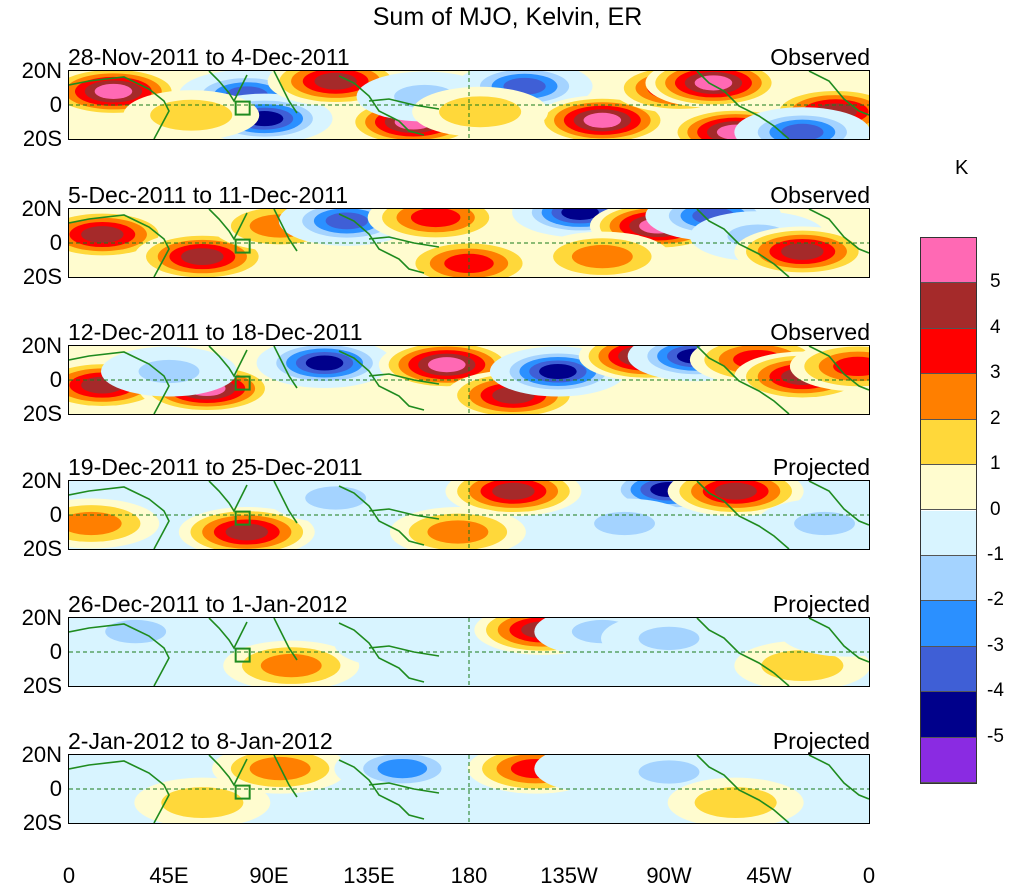 The width and height of the screenshot is (1015, 889). Describe the element at coordinates (995, 509) in the screenshot. I see `colorbar-label: 0` at that location.